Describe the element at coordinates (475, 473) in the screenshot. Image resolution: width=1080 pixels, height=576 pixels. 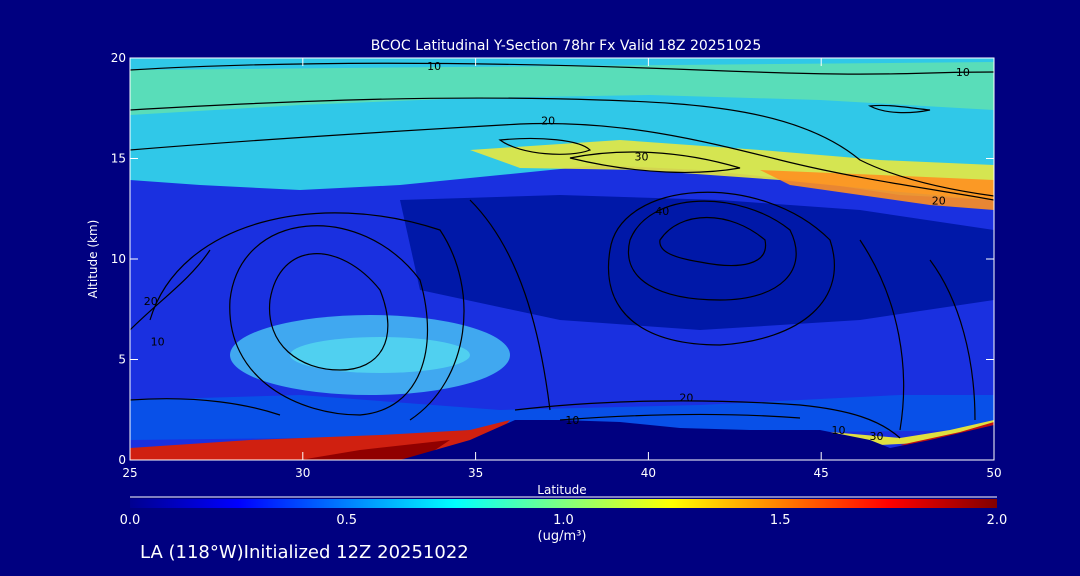
I see `x-tick-label: 35` at that location.